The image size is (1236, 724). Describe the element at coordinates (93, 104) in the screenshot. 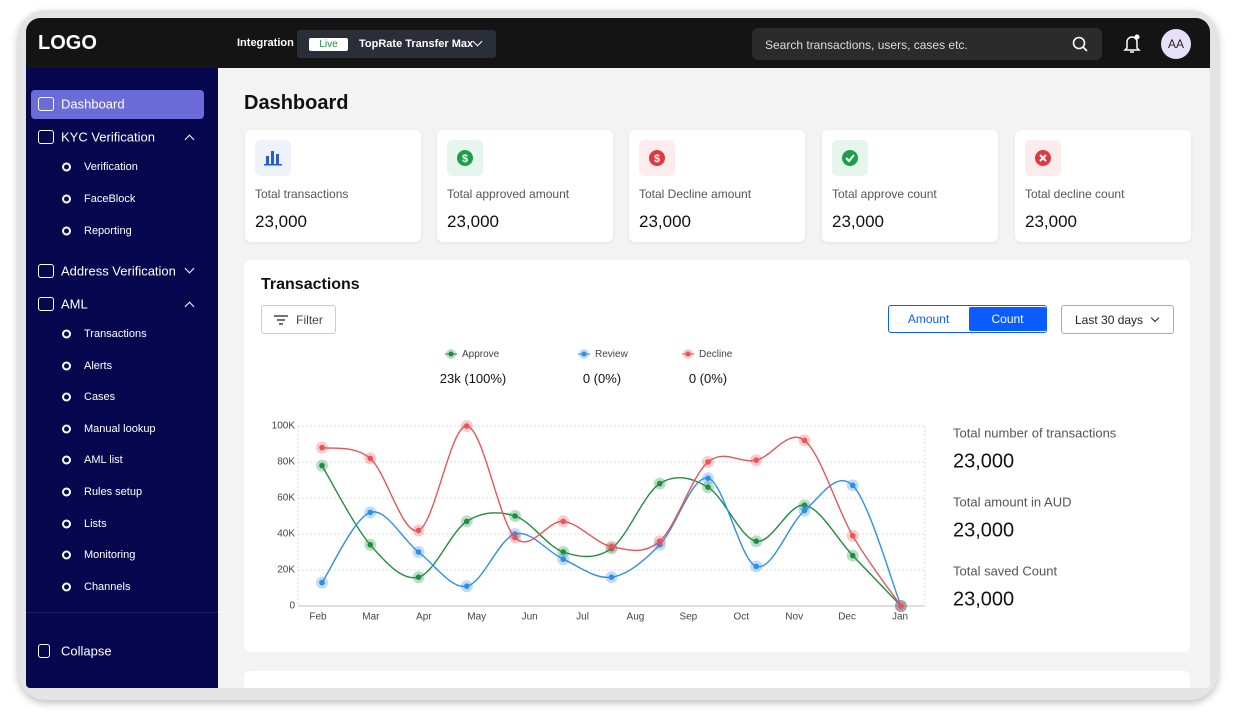

I see `nav-item: Dashboard` at that location.